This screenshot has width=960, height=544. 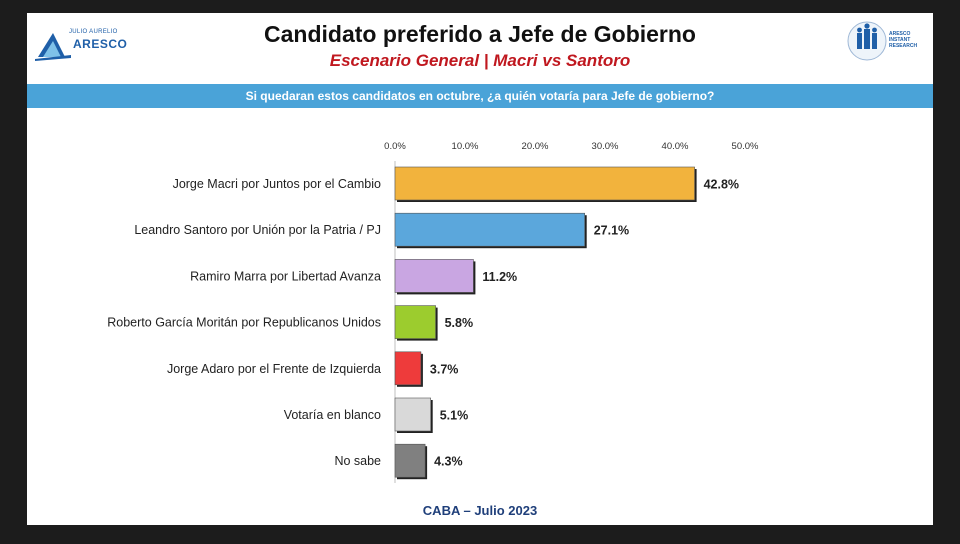 What do you see at coordinates (454, 416) in the screenshot?
I see `value-label: 5.1%` at bounding box center [454, 416].